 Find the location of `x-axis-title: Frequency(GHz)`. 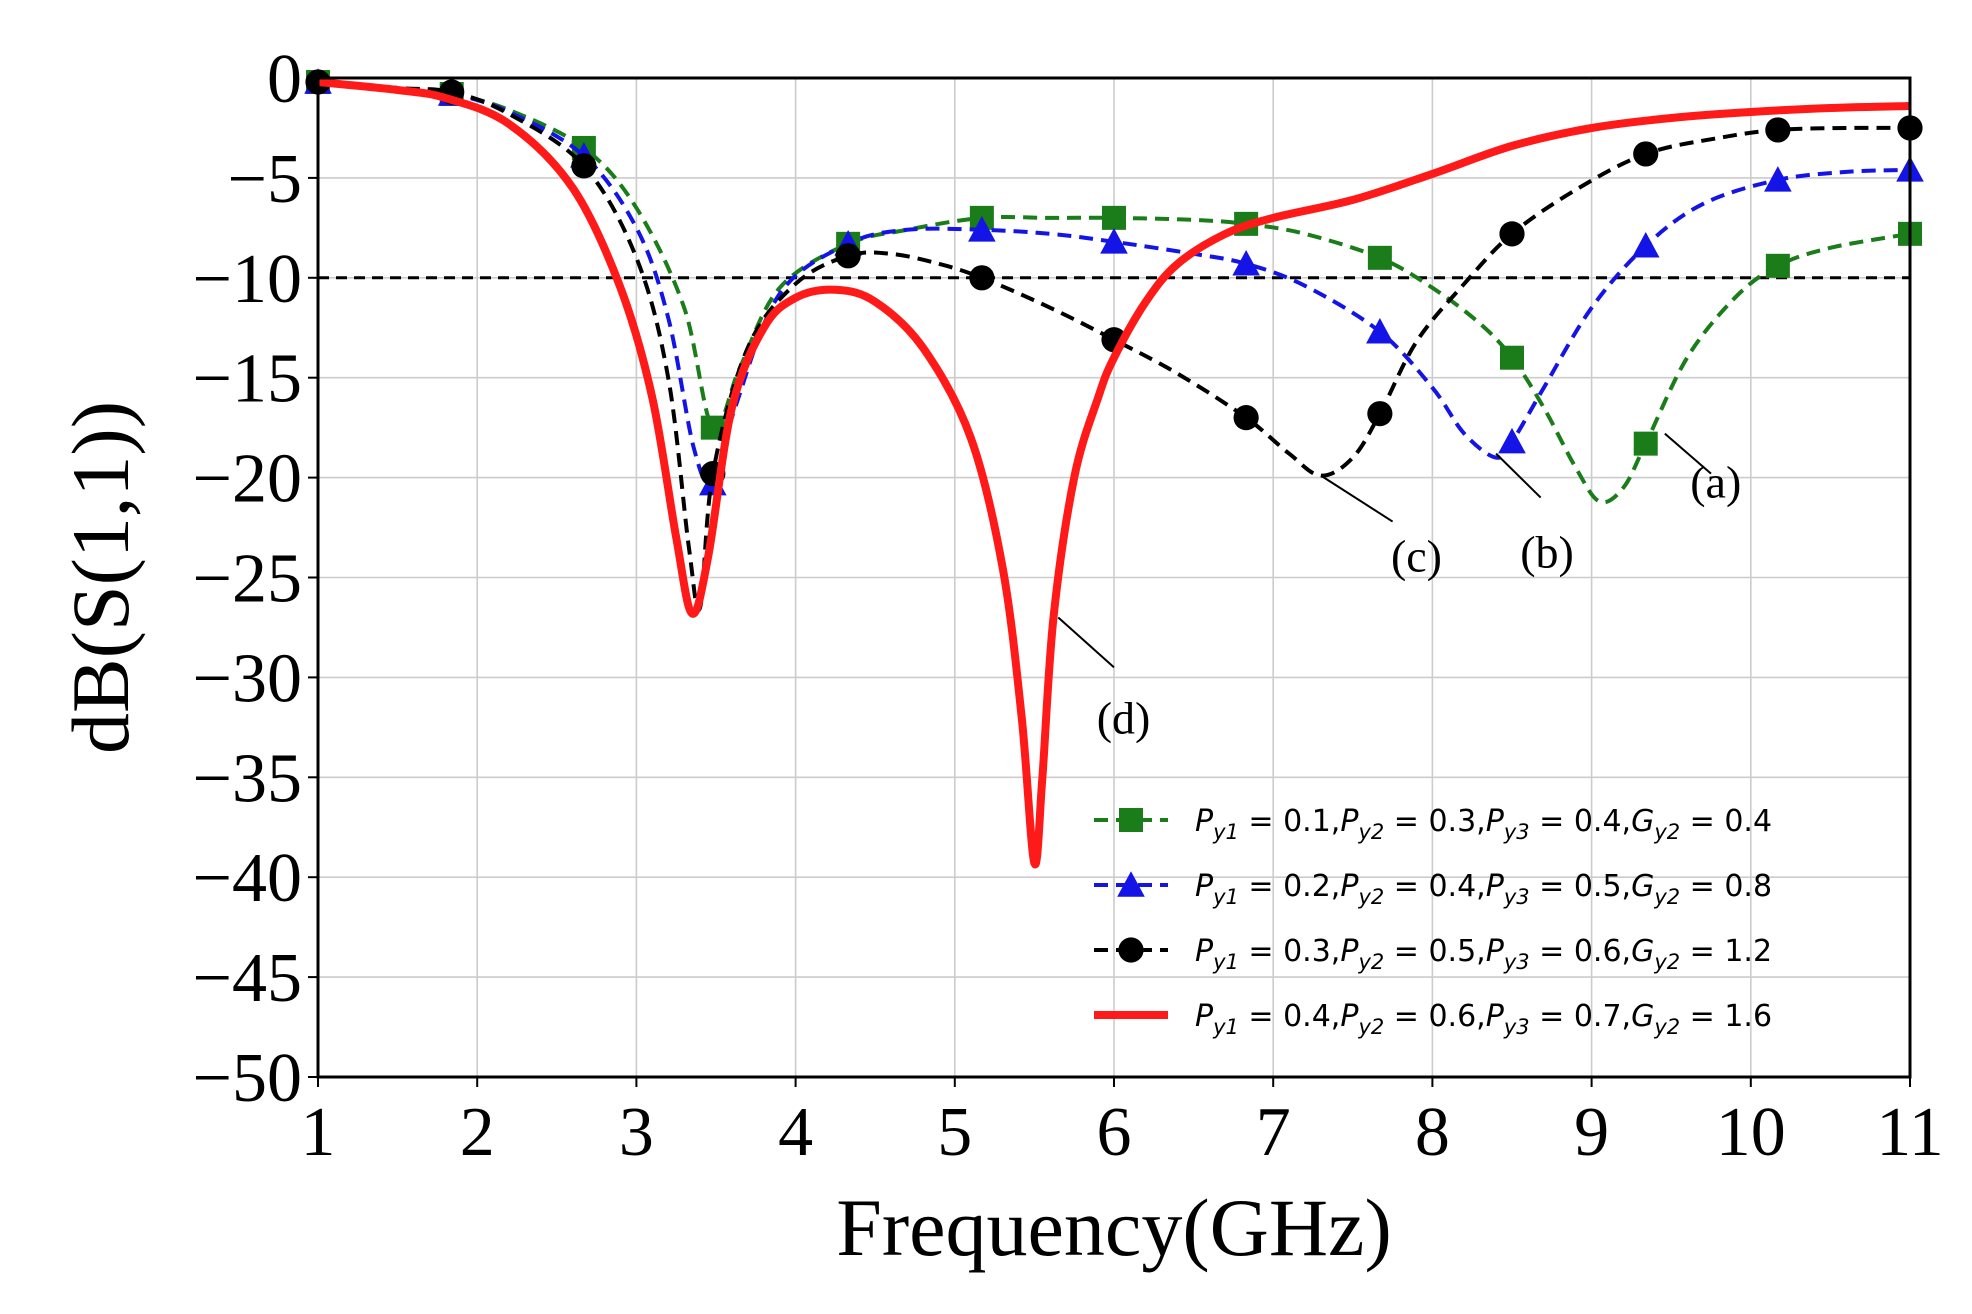

x-axis-title: Frequency(GHz) is located at coordinates (1114, 1227).